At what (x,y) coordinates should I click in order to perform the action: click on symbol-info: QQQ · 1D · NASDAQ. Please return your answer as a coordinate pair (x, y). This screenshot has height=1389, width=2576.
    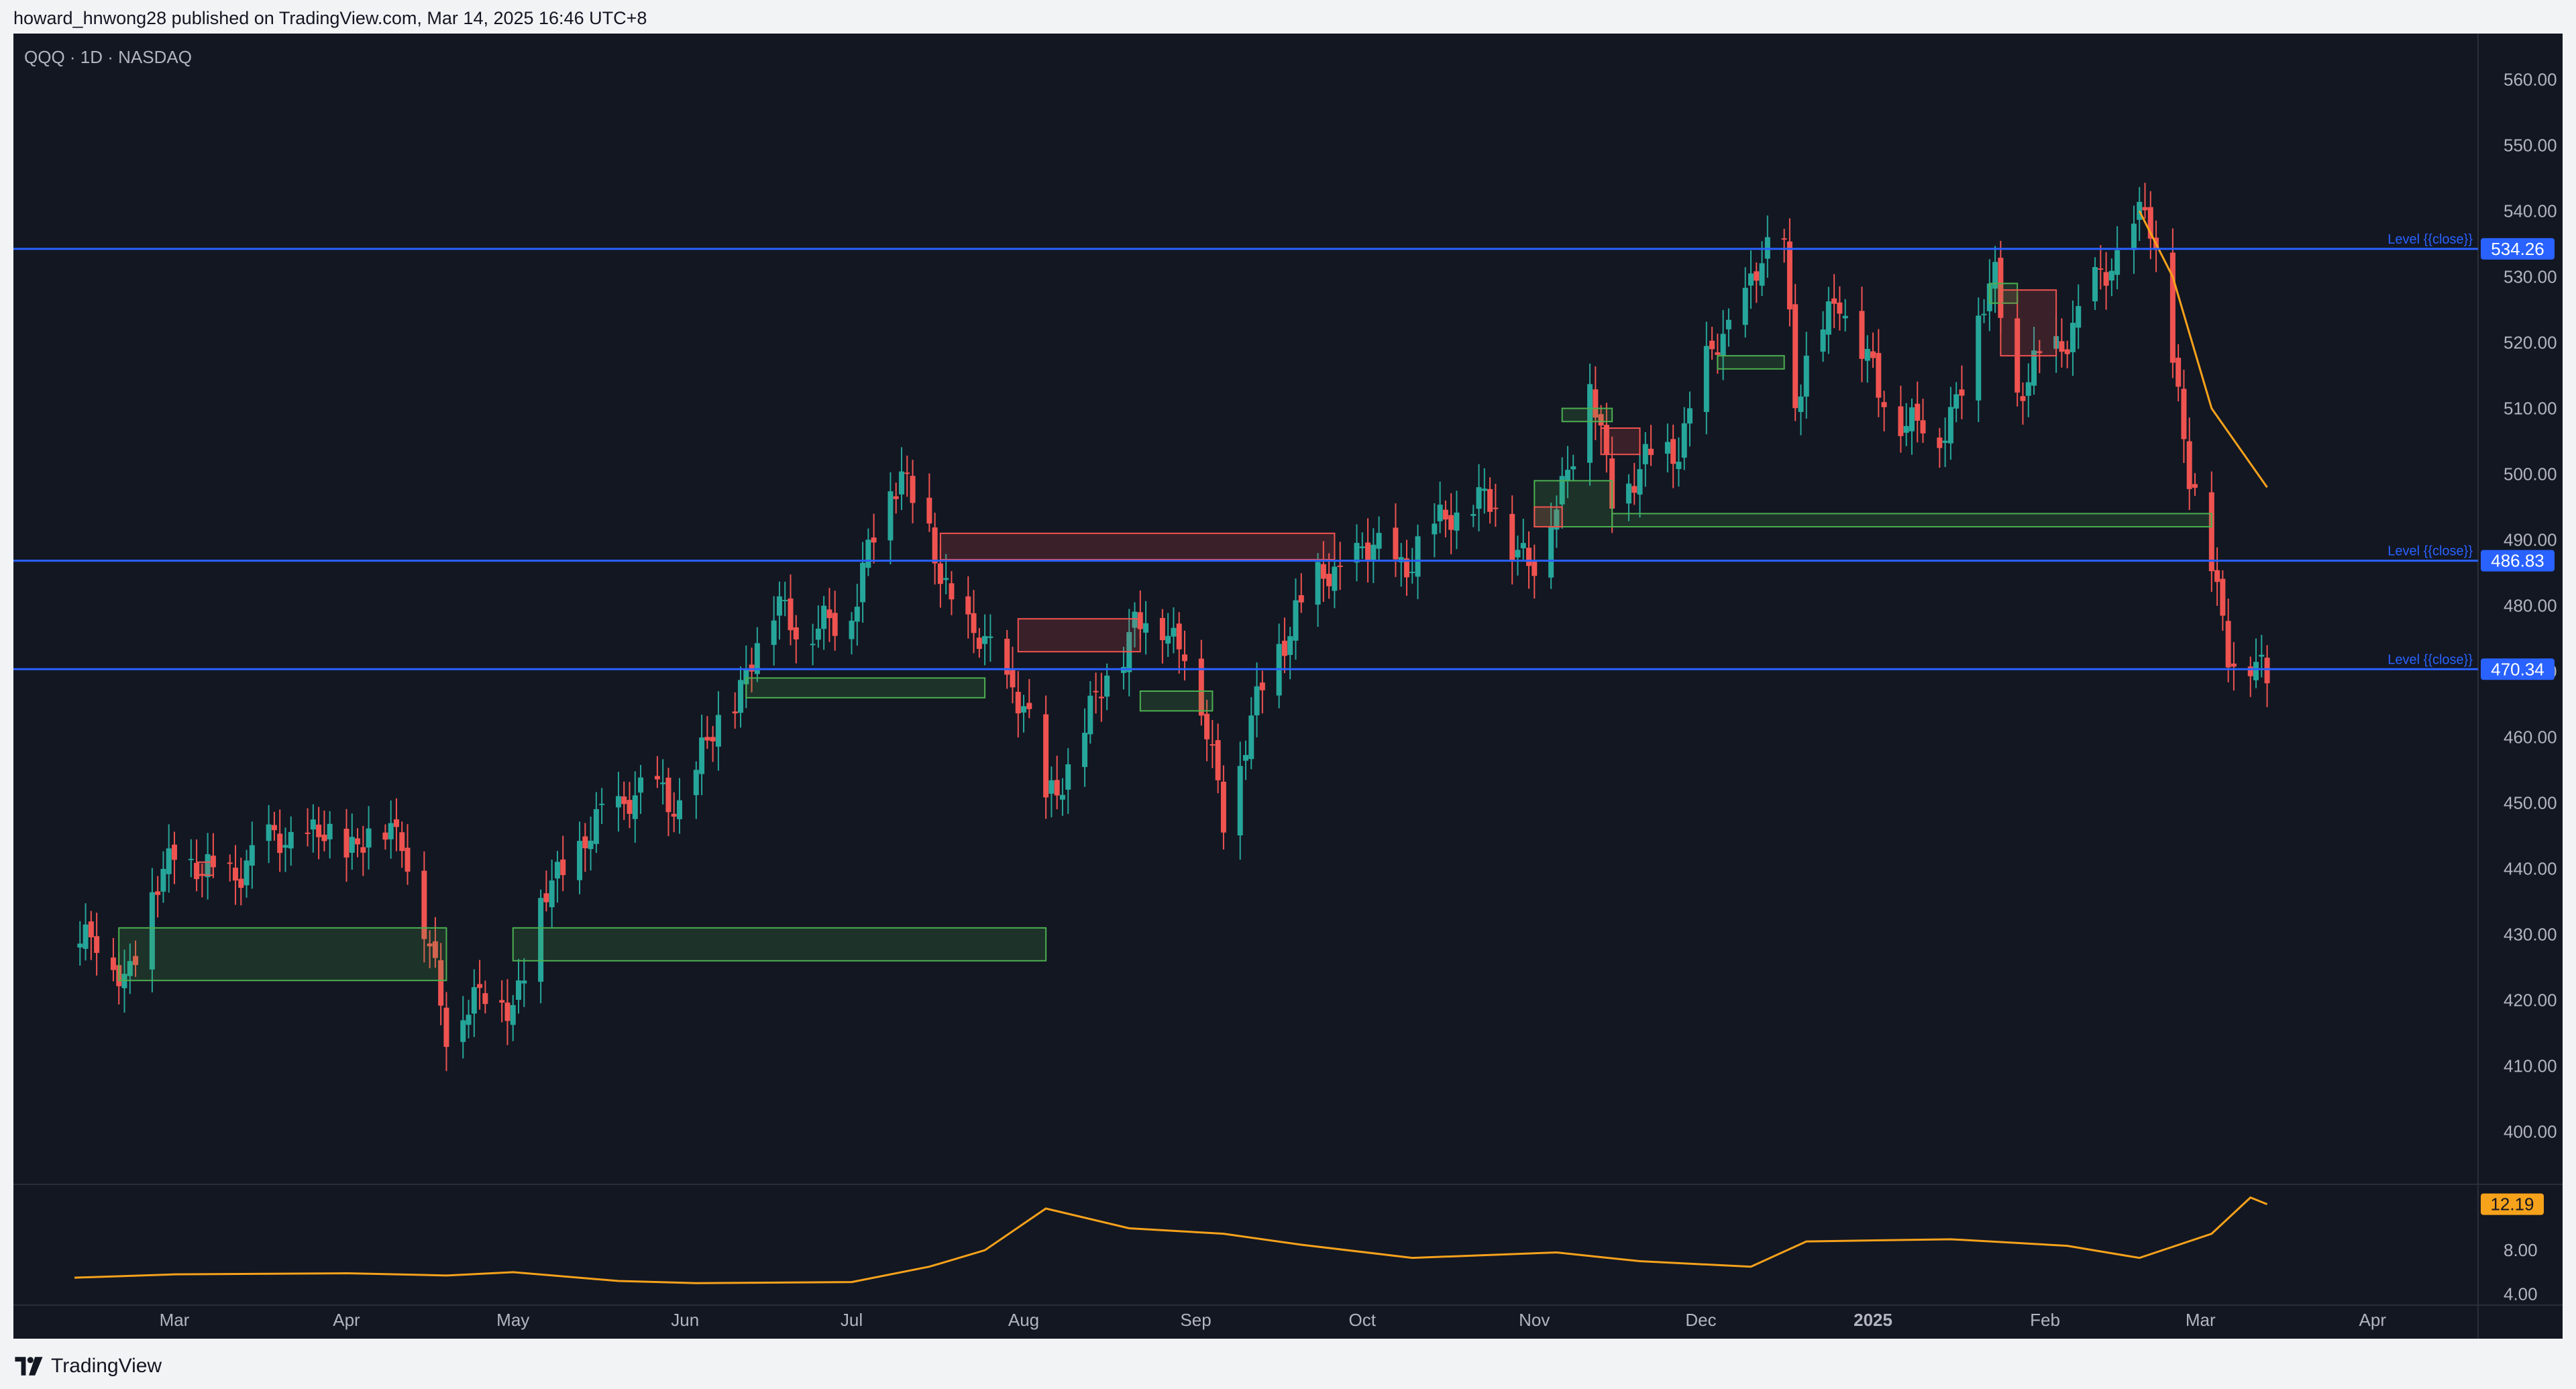
    Looking at the image, I should click on (108, 57).